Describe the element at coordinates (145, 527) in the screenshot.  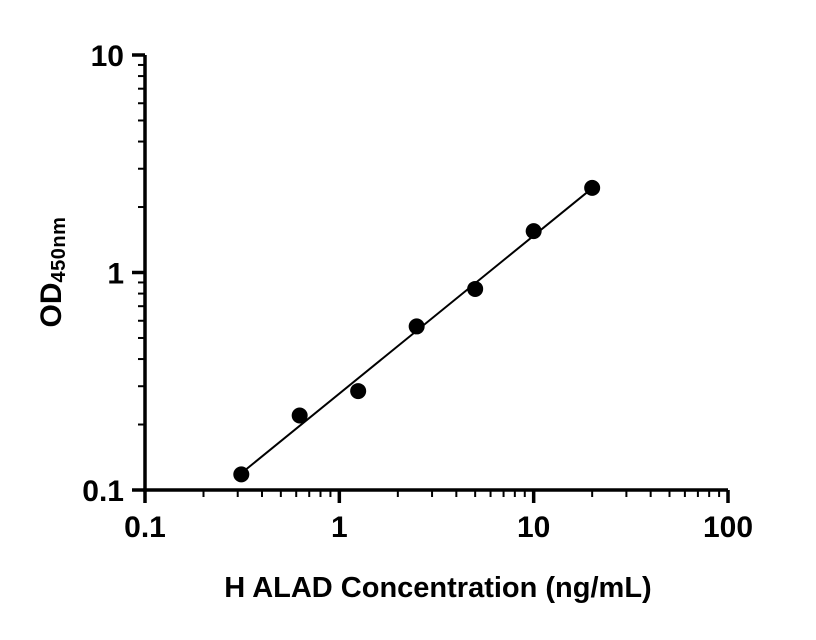
I see `x-tick-label: 0.1` at that location.